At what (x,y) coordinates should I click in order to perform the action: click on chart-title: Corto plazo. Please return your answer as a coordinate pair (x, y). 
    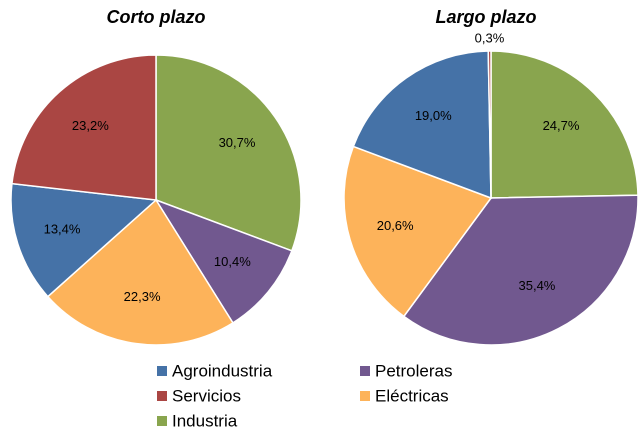
    Looking at the image, I should click on (156, 17).